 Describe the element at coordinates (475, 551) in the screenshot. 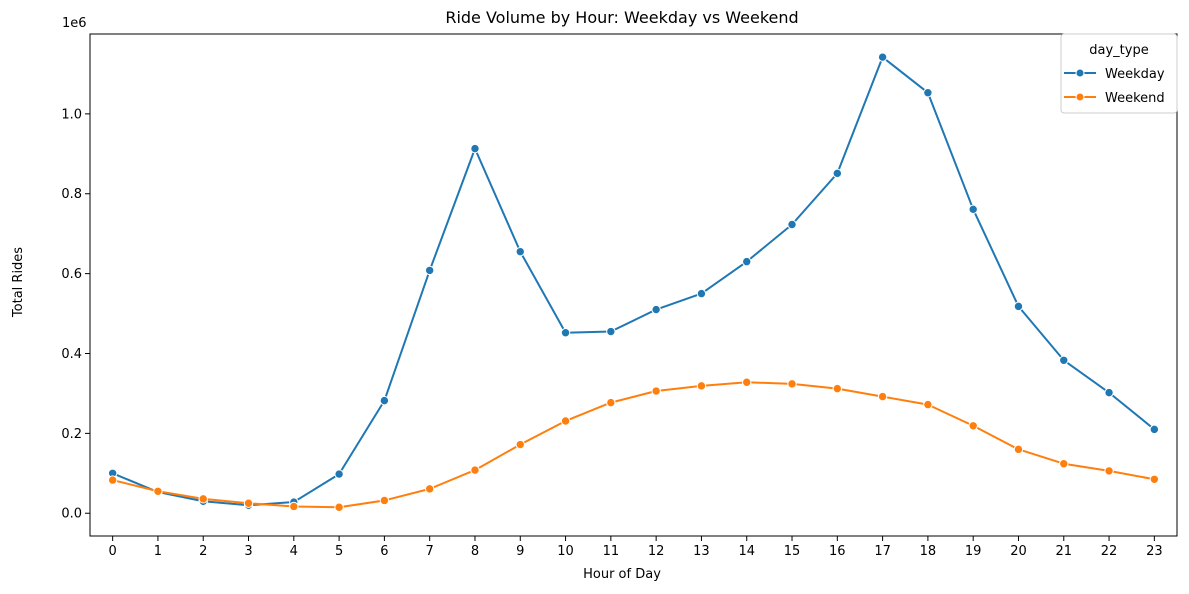

I see `x-tick-label: 8` at that location.